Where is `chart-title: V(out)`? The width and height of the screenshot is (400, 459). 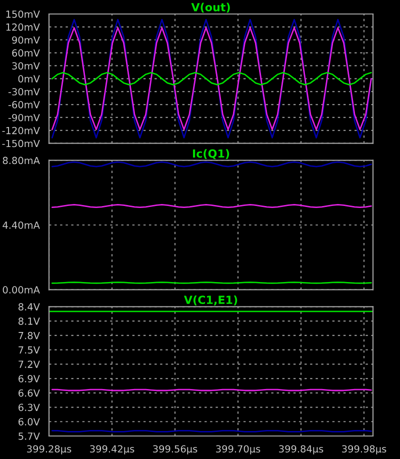 chart-title: V(out) is located at coordinates (210, 7).